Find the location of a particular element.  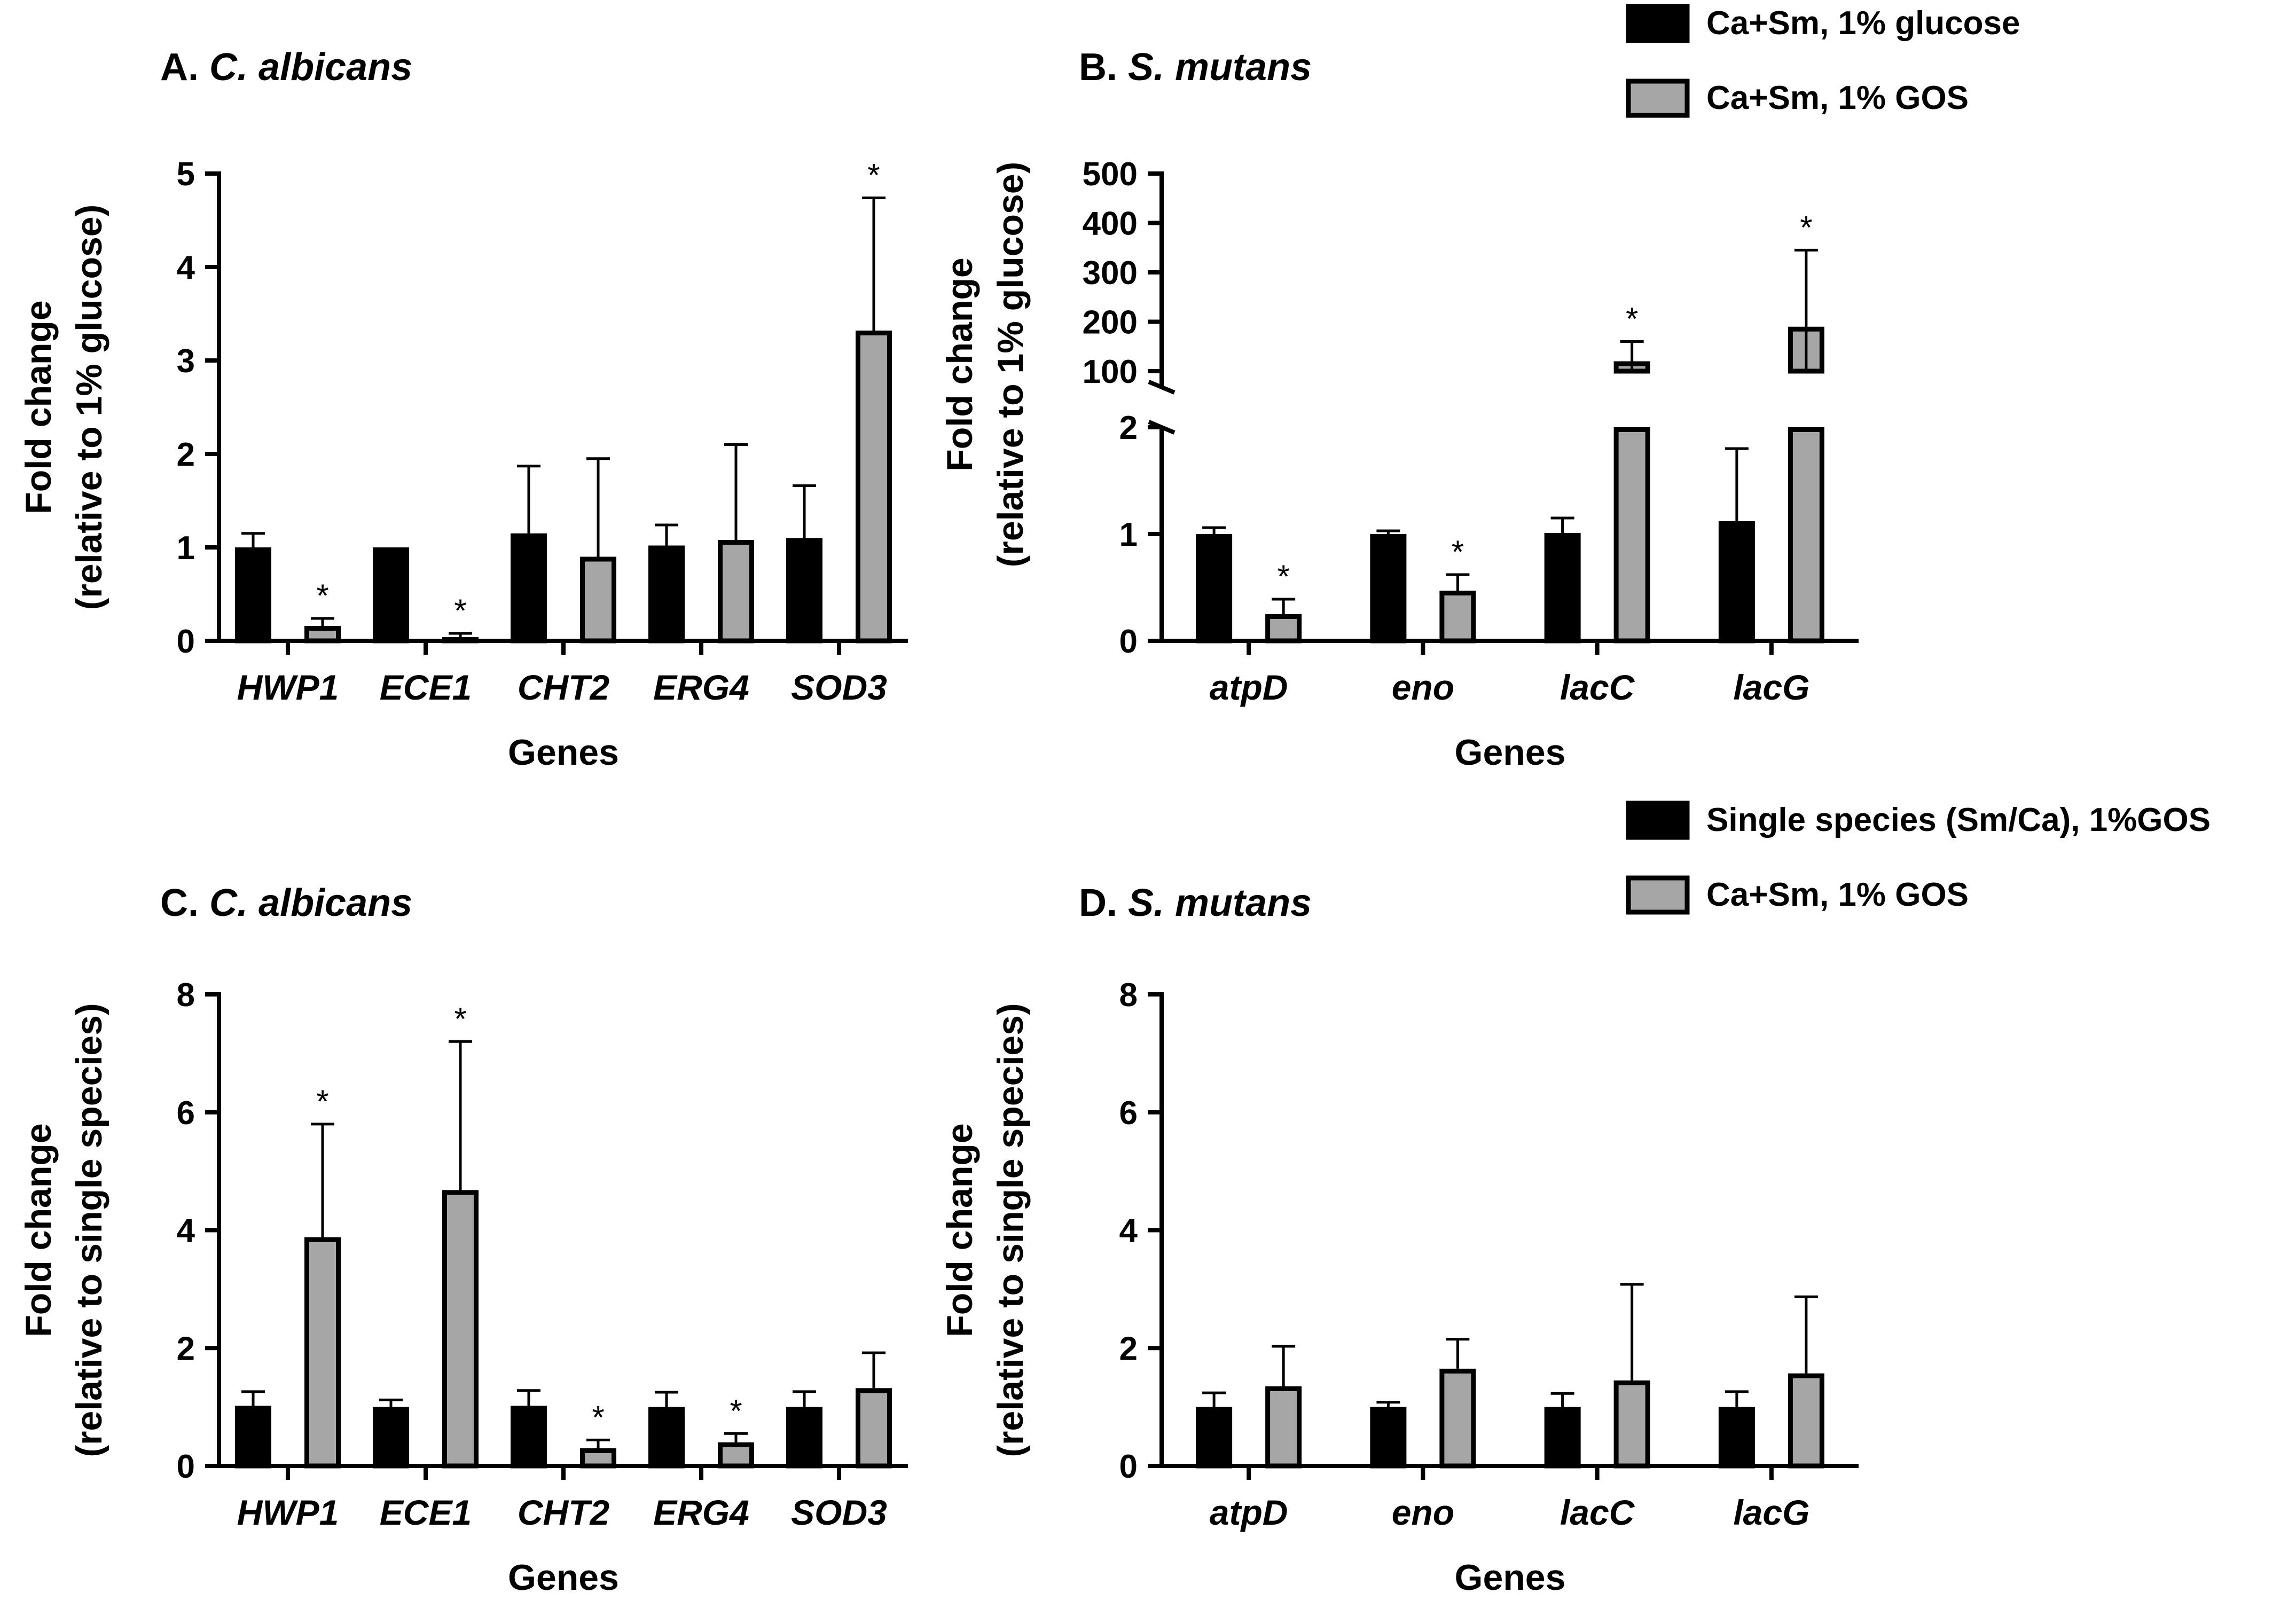

y-tick-label: 3 is located at coordinates (186, 361).